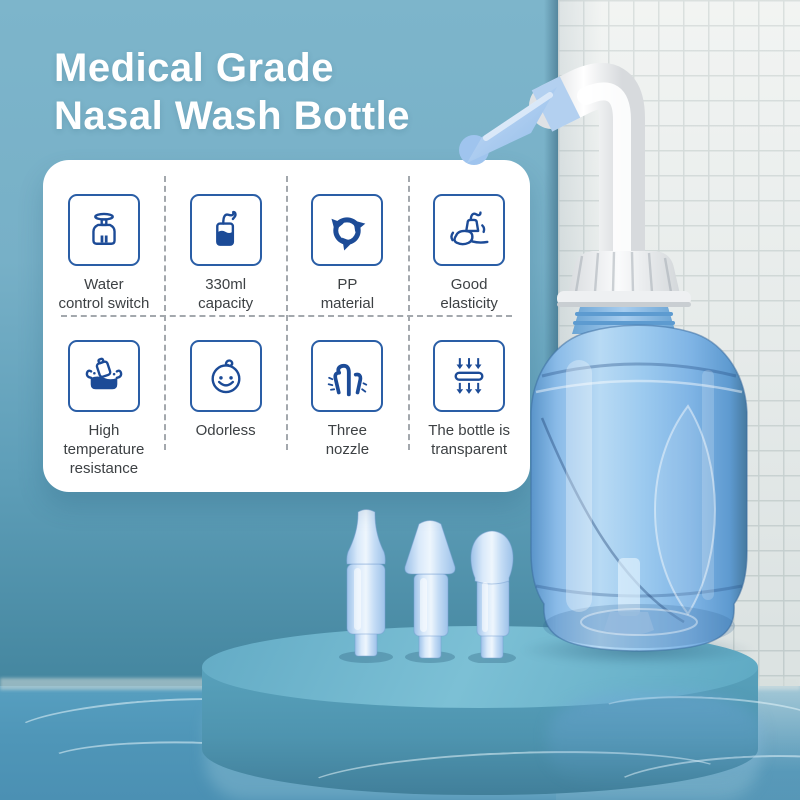 The width and height of the screenshot is (800, 800). I want to click on feature-label: 330ml capacity, so click(226, 294).